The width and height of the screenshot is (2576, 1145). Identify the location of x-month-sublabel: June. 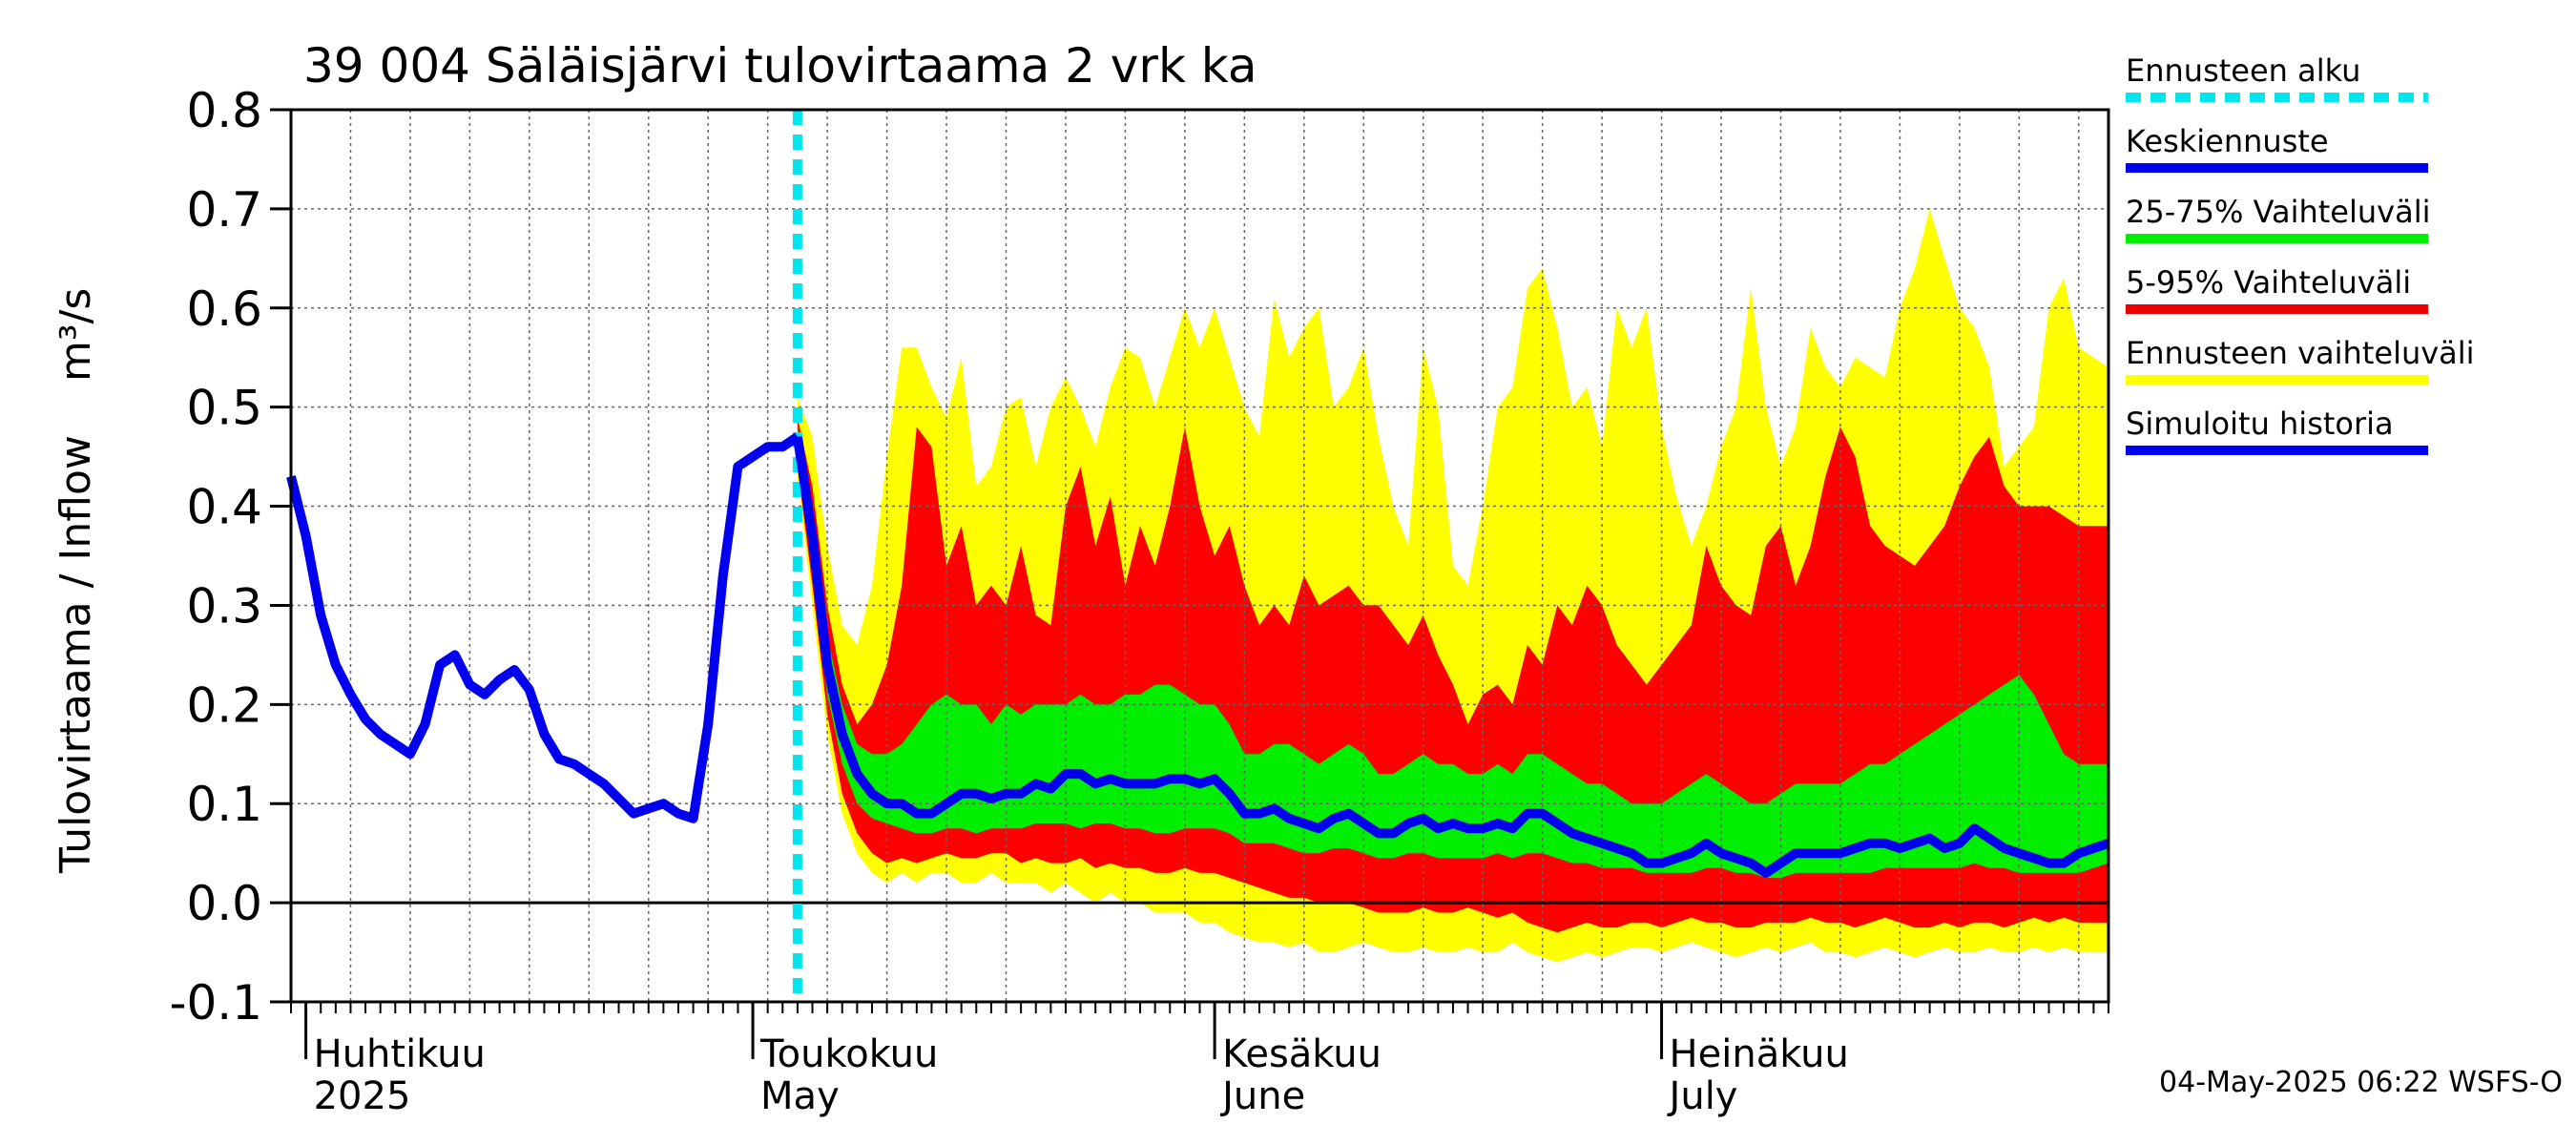
(1262, 1096).